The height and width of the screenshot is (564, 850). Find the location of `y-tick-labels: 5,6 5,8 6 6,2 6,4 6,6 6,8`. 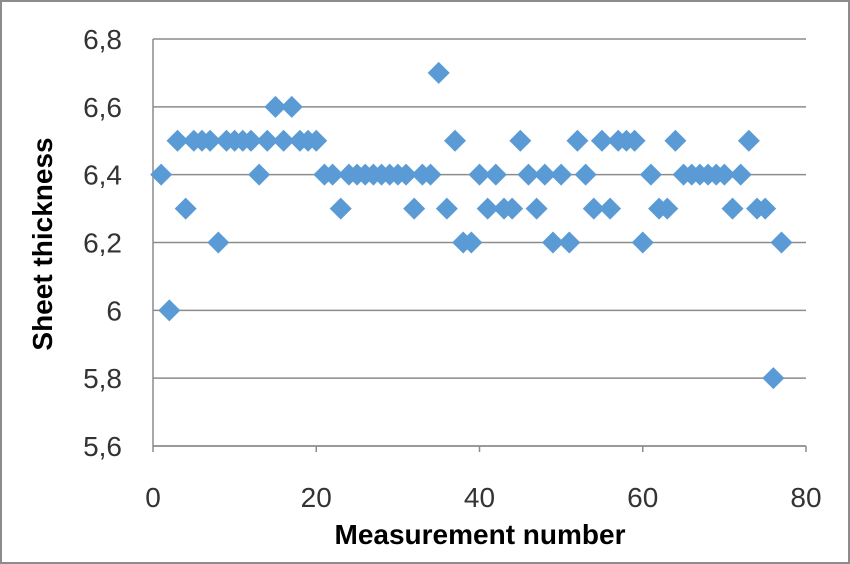

y-tick-labels: 5,6 5,8 6 6,2 6,4 6,6 6,8 is located at coordinates (102, 243).